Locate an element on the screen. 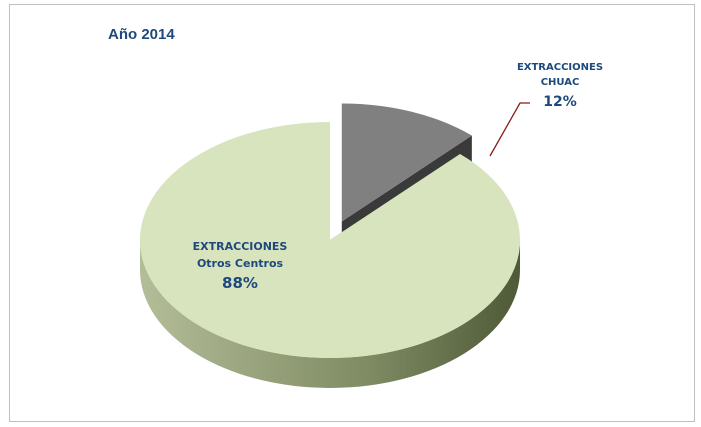  leader-line is located at coordinates (509, 129).